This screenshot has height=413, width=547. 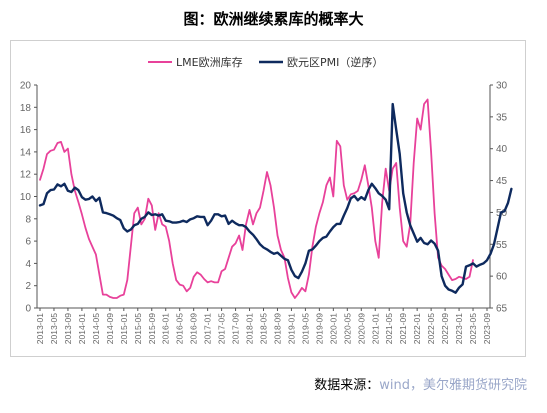 What do you see at coordinates (335, 62) in the screenshot?
I see `legend-label: 欧元区PMI（逆序）` at bounding box center [335, 62].